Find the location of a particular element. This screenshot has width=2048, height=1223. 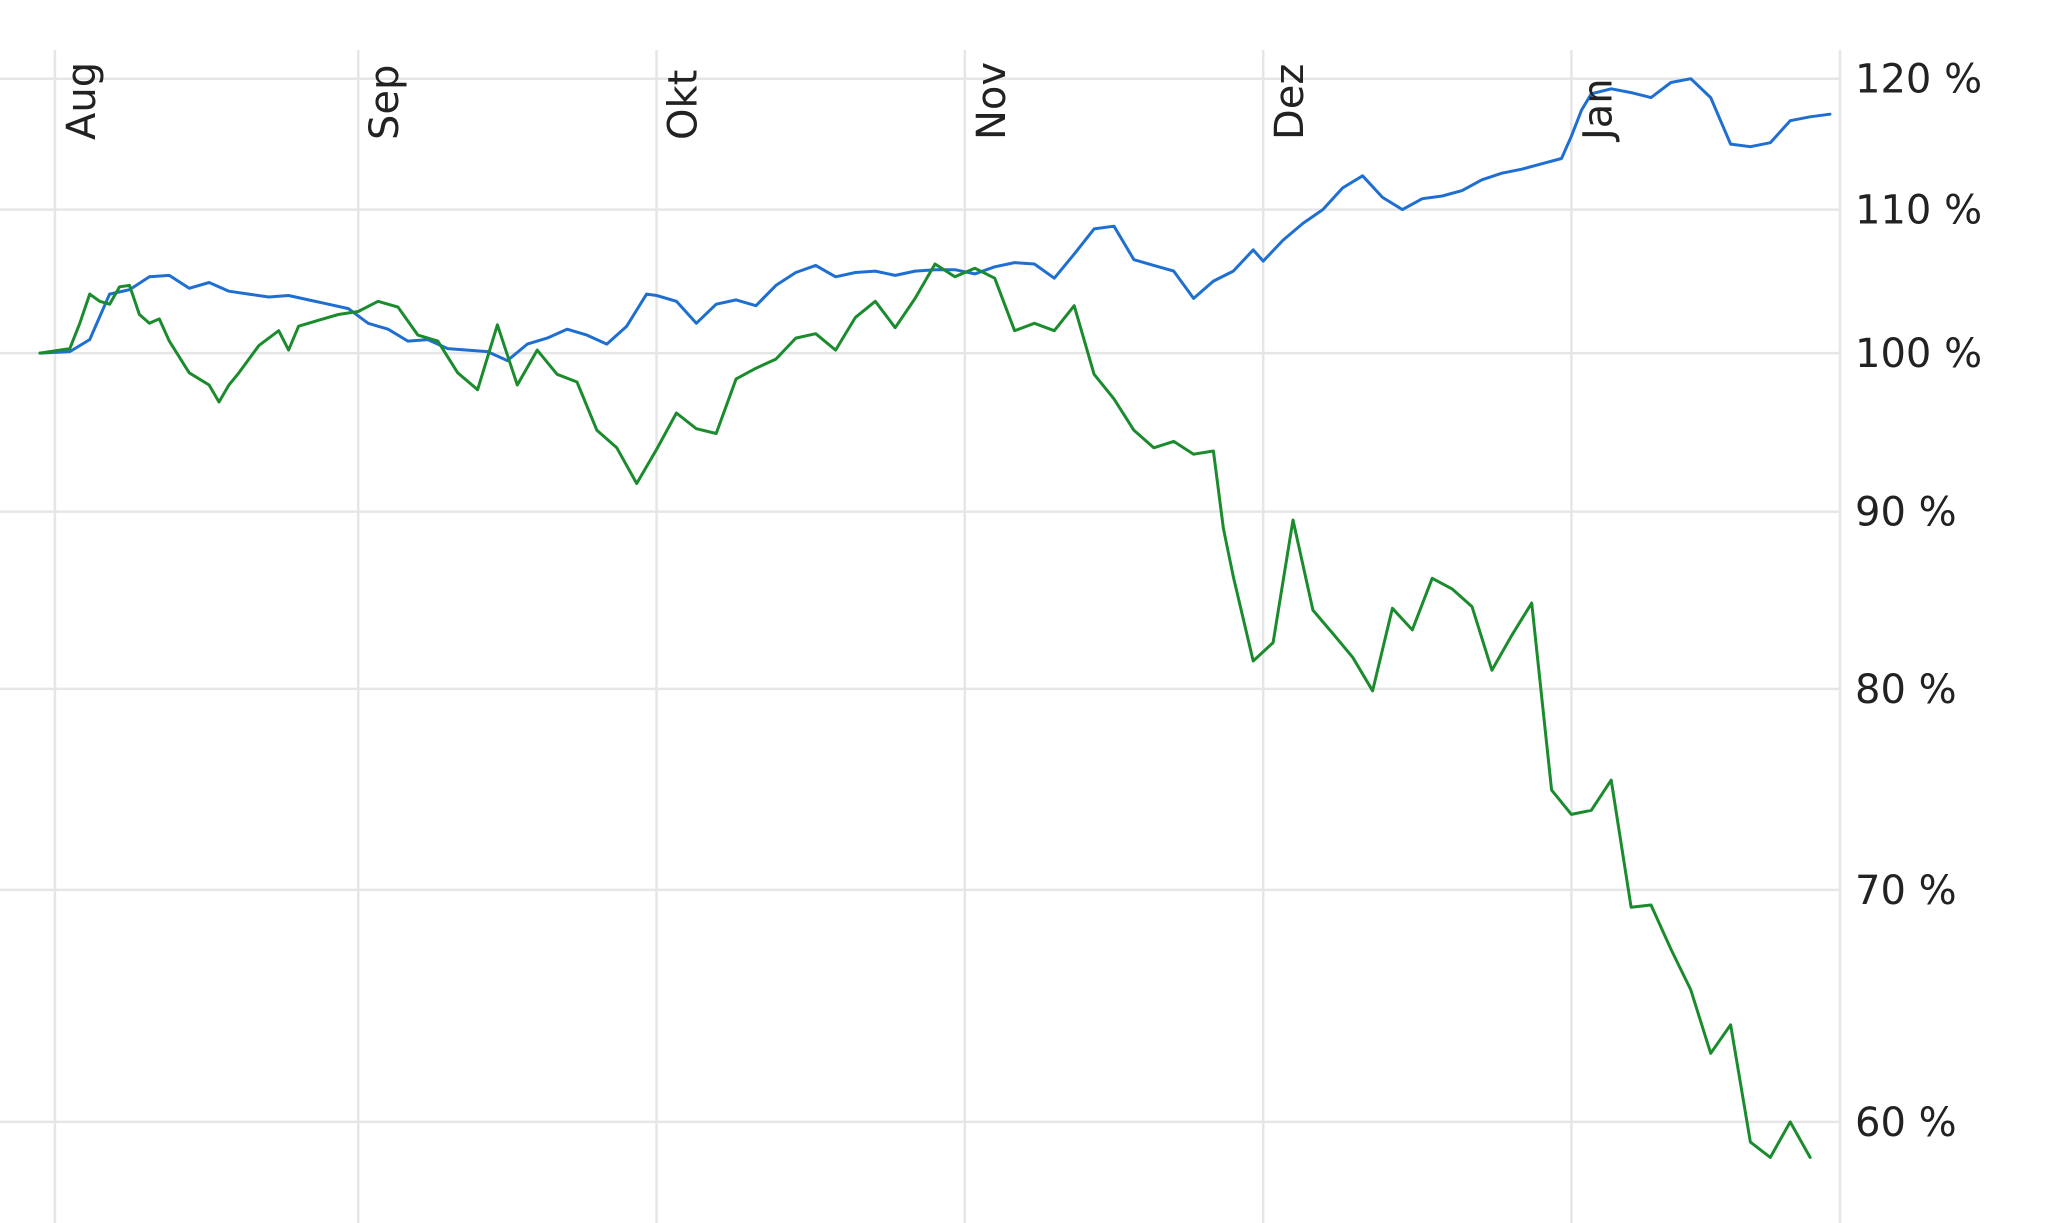

y-tick-label: 70 % is located at coordinates (1906, 891).